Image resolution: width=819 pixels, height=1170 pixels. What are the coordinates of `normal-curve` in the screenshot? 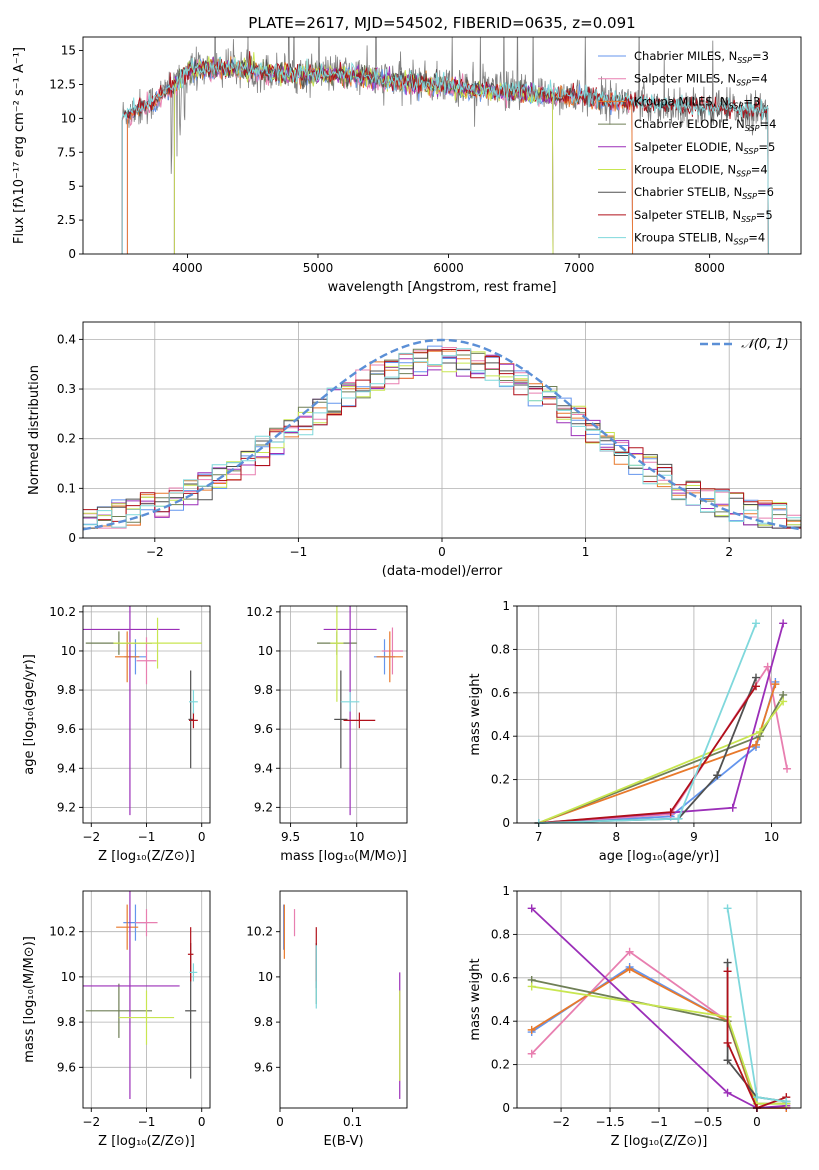 It's located at (442, 434).